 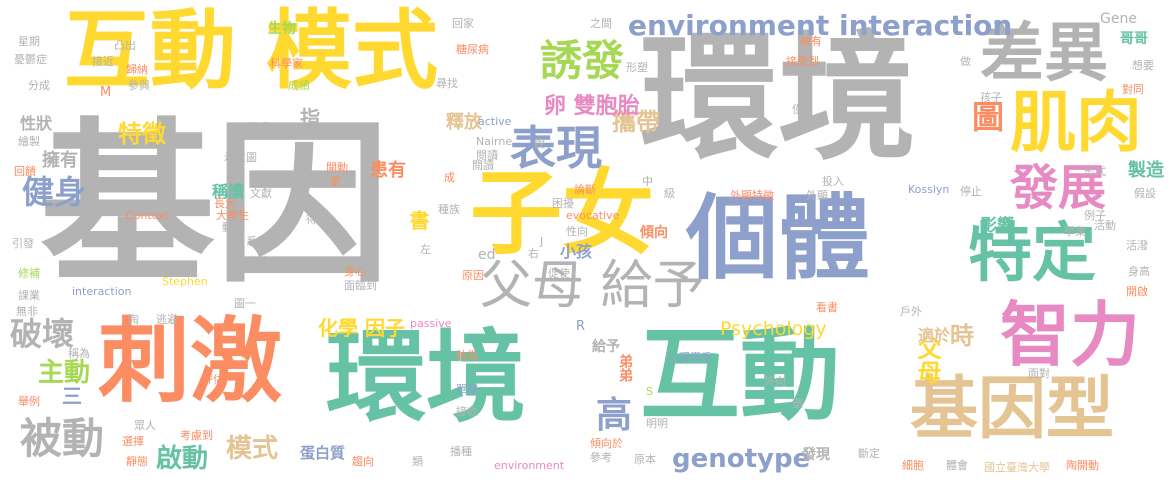 I want to click on word-nairne: Nairne, so click(x=494, y=141).